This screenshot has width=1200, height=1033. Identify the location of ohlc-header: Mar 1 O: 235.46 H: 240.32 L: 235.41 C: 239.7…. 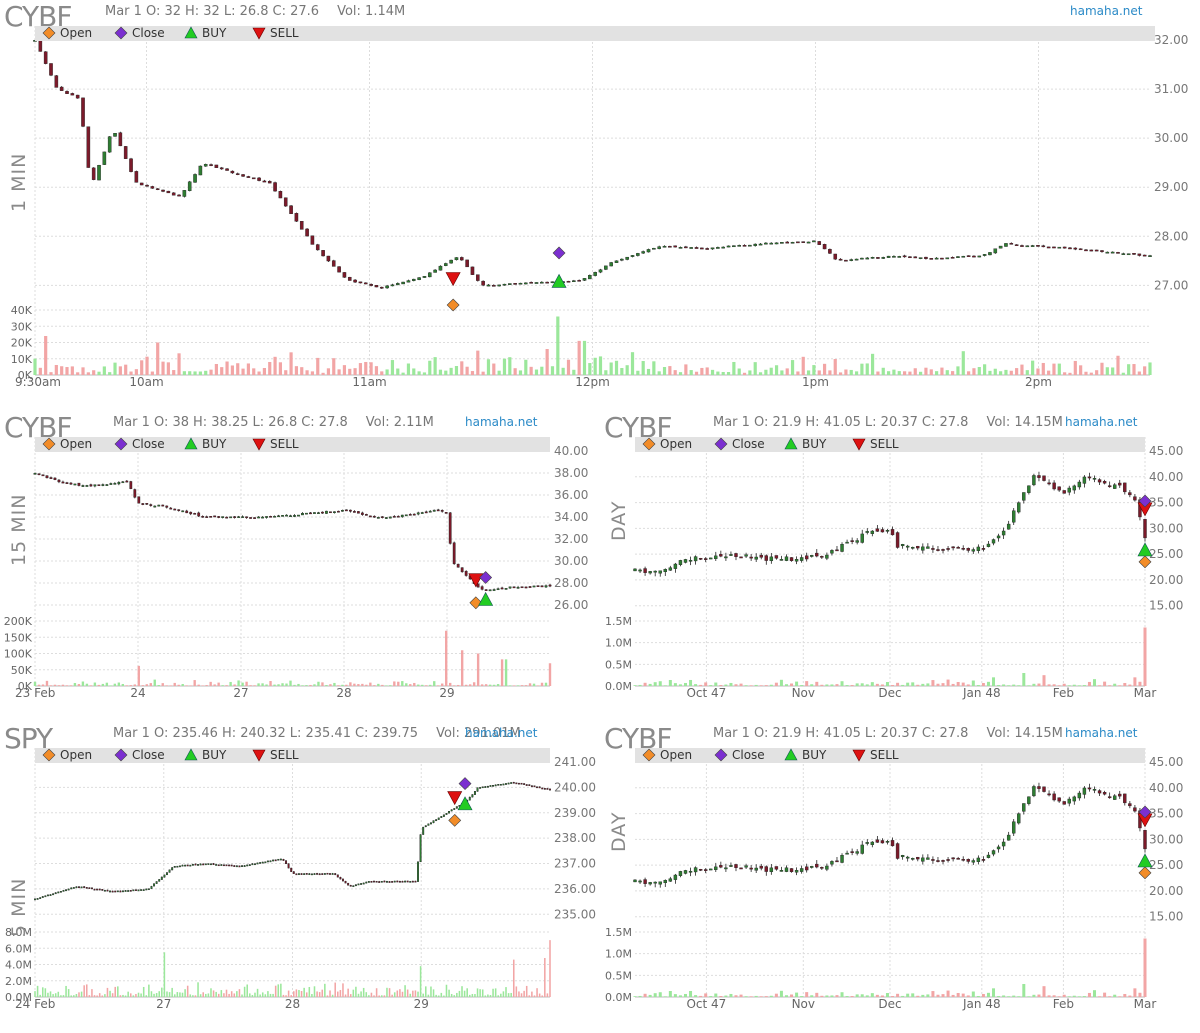
(326, 733).